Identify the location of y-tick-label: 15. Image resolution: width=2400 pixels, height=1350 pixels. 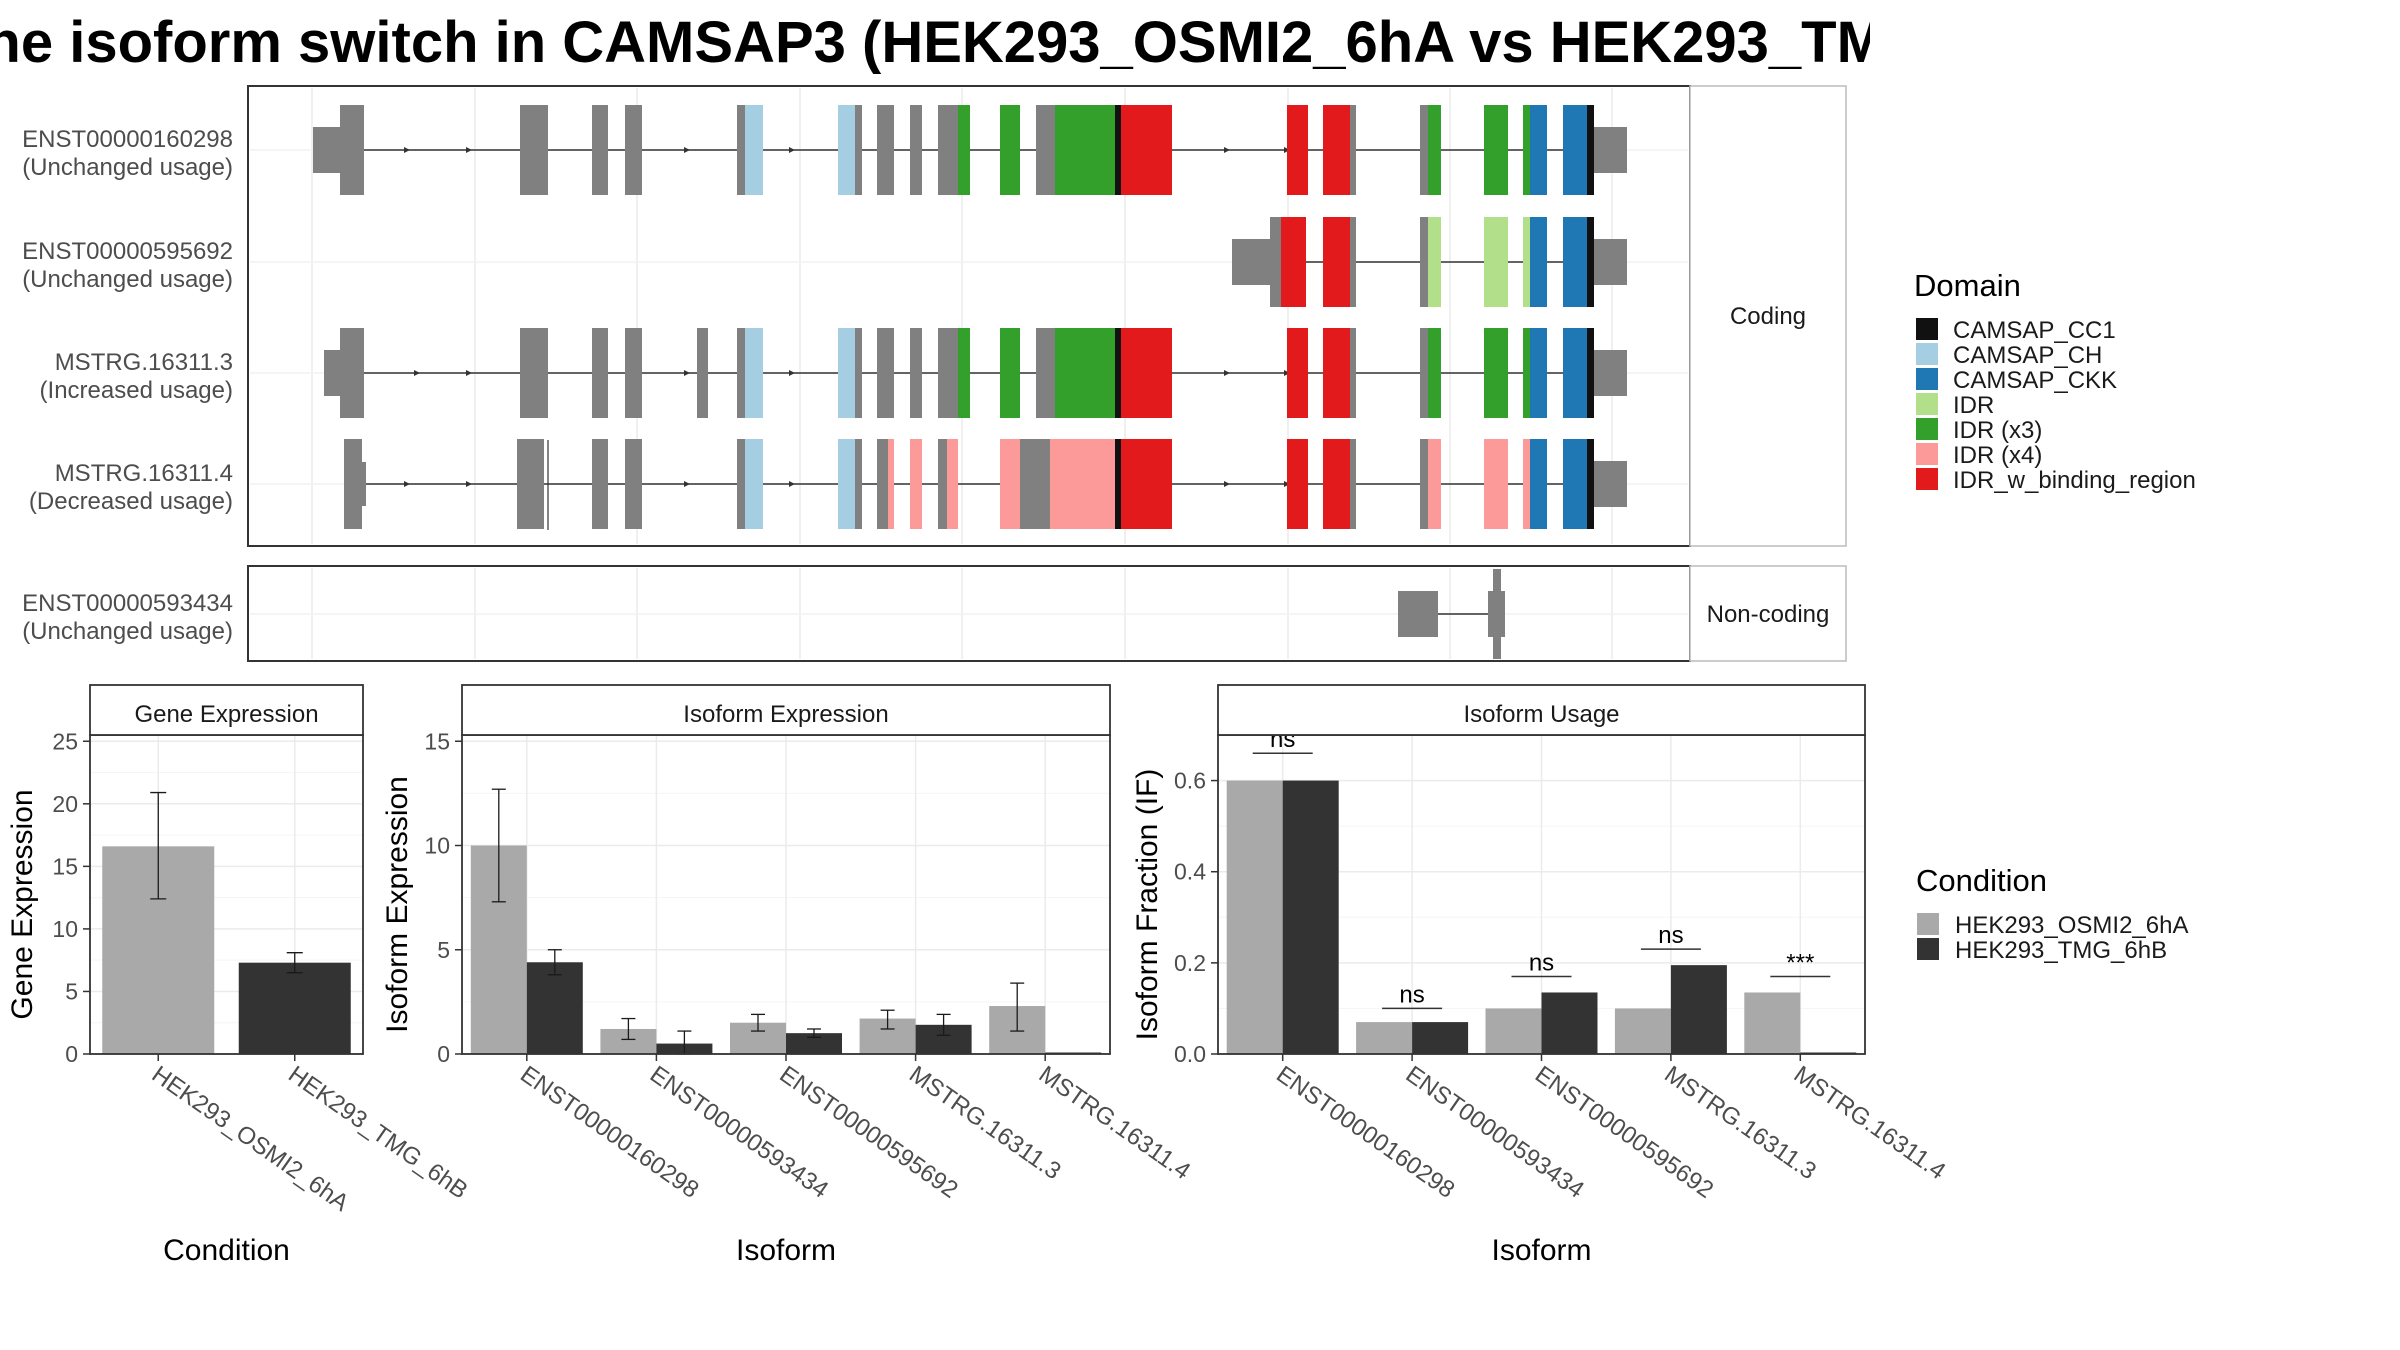
(437, 741).